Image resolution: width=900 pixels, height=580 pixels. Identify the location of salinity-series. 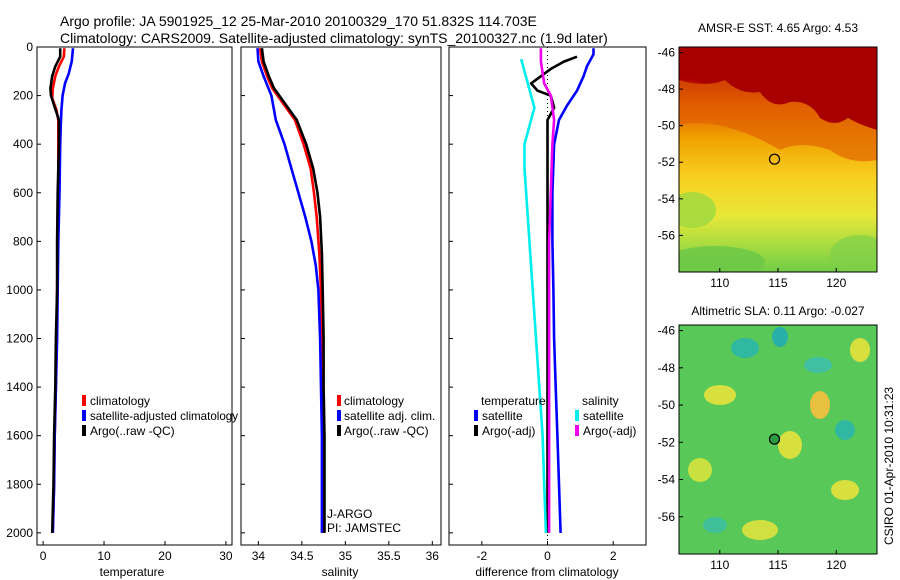
(291, 290).